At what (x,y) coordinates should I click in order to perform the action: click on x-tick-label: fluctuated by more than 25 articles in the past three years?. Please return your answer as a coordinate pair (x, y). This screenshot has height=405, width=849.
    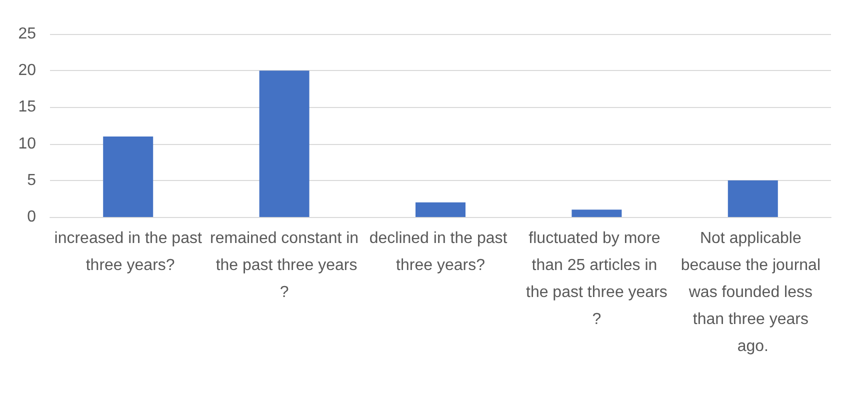
    Looking at the image, I should click on (597, 279).